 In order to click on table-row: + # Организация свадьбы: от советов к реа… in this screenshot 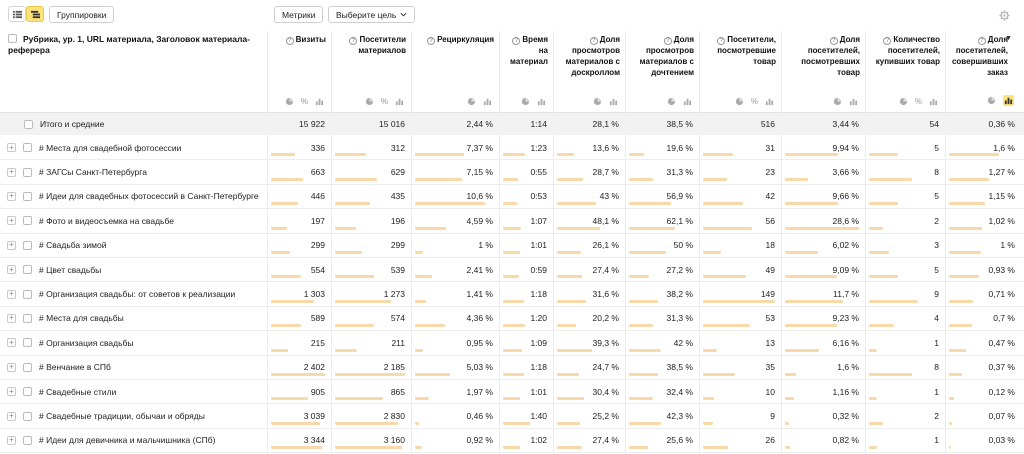, I will do `click(512, 294)`.